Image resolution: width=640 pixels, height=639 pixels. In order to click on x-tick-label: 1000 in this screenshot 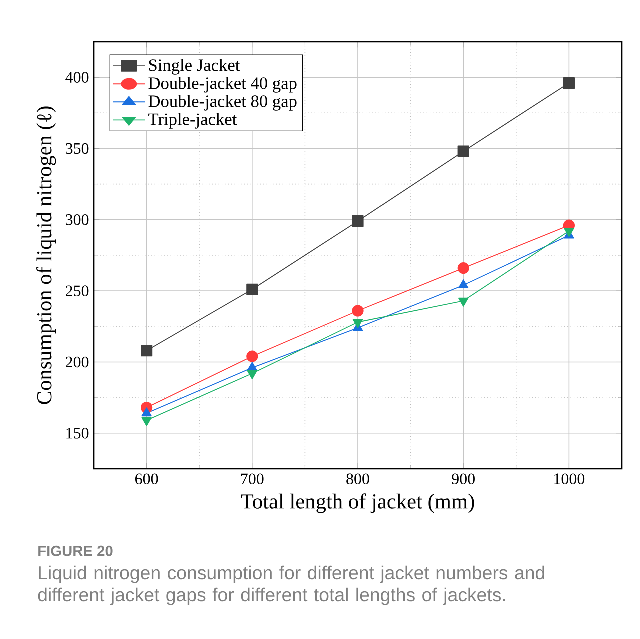, I will do `click(569, 479)`.